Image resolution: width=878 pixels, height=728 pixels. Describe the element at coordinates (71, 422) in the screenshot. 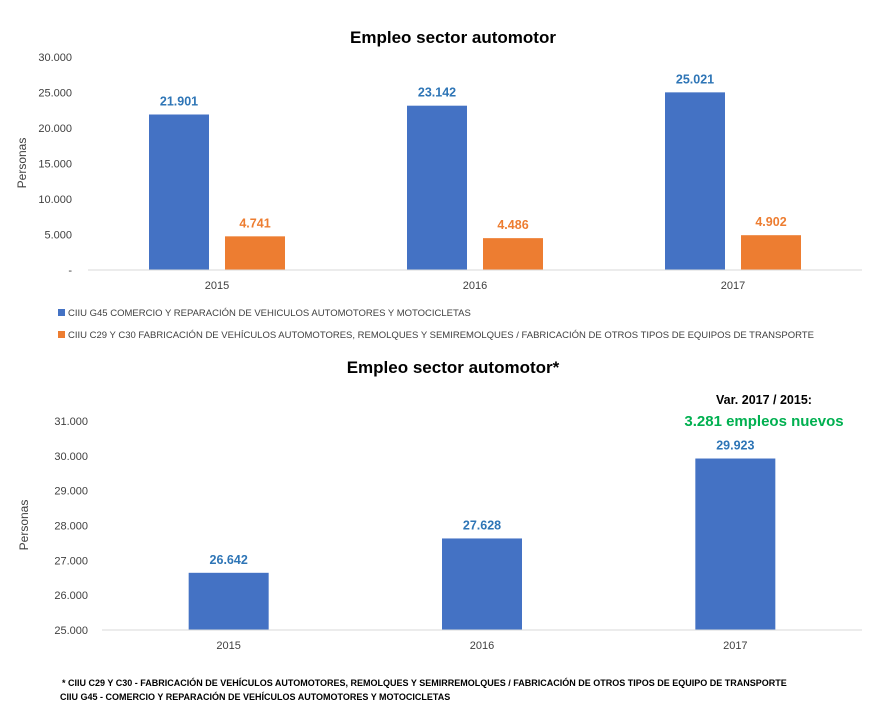

I see `y-tick-label: 31.000` at that location.